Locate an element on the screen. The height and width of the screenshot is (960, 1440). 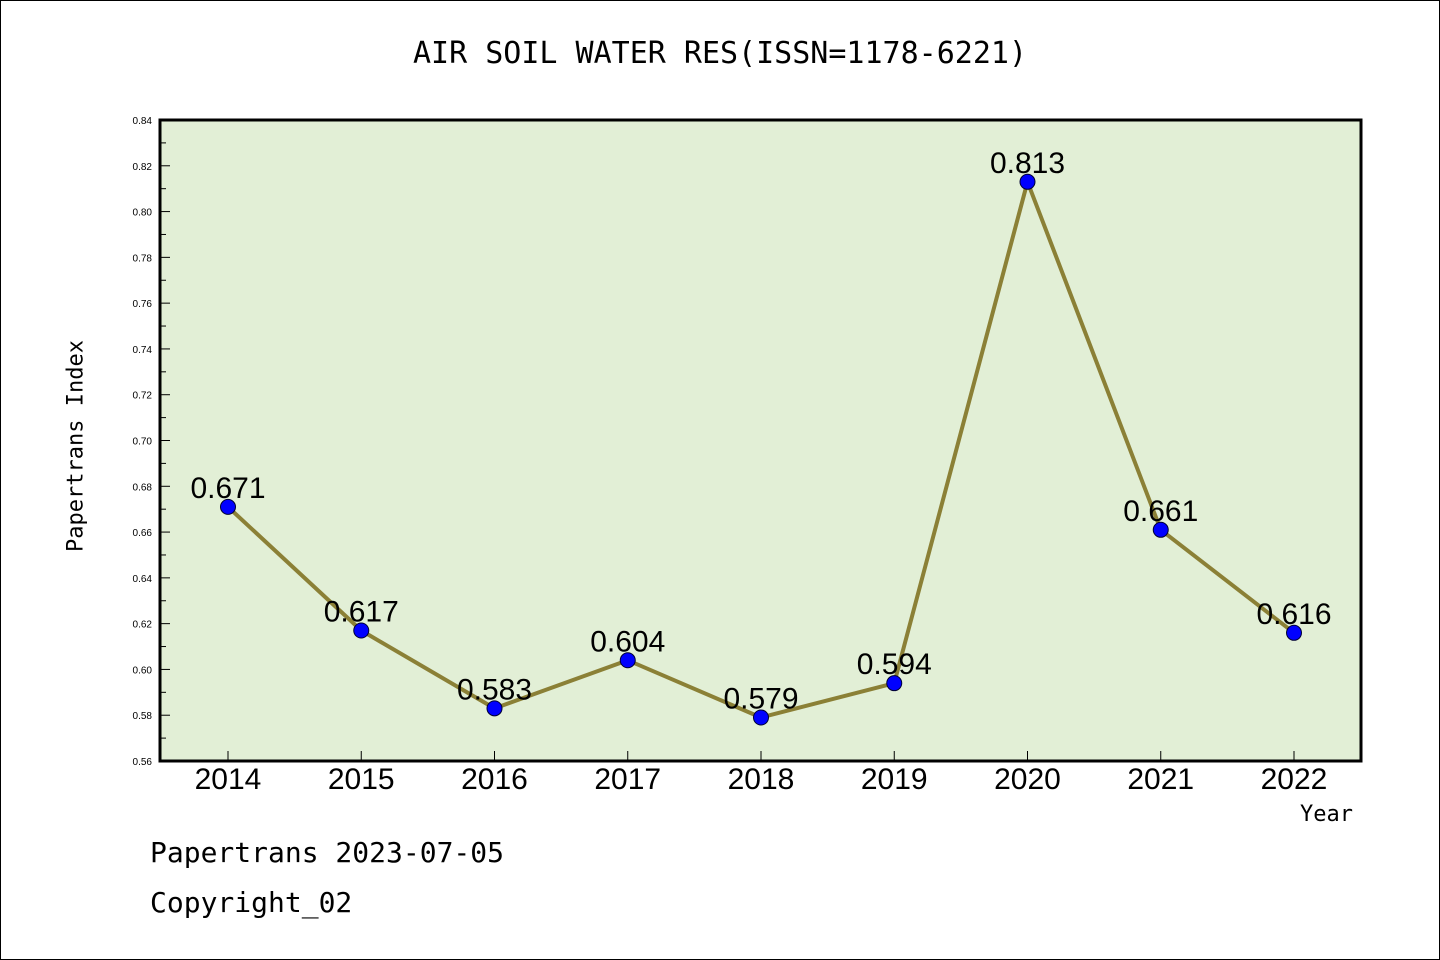
x-tick-label: 2016 is located at coordinates (494, 779).